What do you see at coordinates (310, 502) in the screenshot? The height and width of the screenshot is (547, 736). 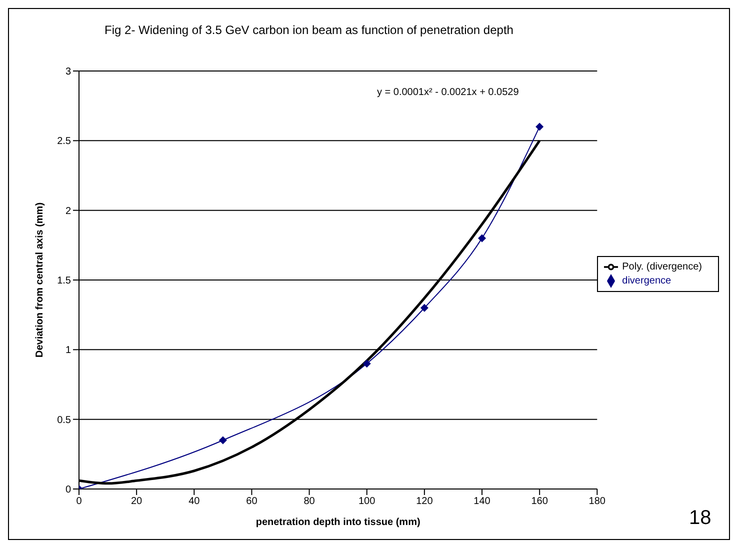 I see `x-tick-label: 80` at bounding box center [310, 502].